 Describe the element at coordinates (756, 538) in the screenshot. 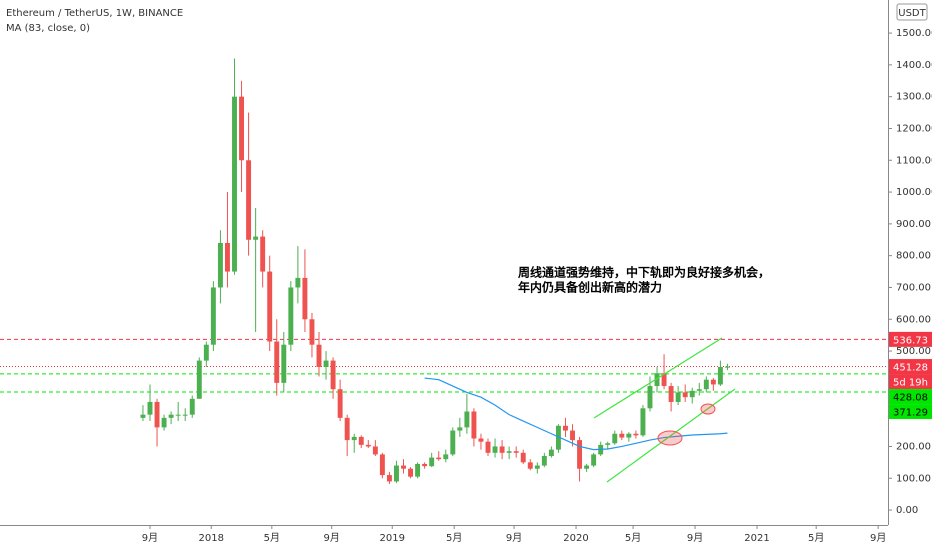

I see `x-tick-label: 2021` at that location.